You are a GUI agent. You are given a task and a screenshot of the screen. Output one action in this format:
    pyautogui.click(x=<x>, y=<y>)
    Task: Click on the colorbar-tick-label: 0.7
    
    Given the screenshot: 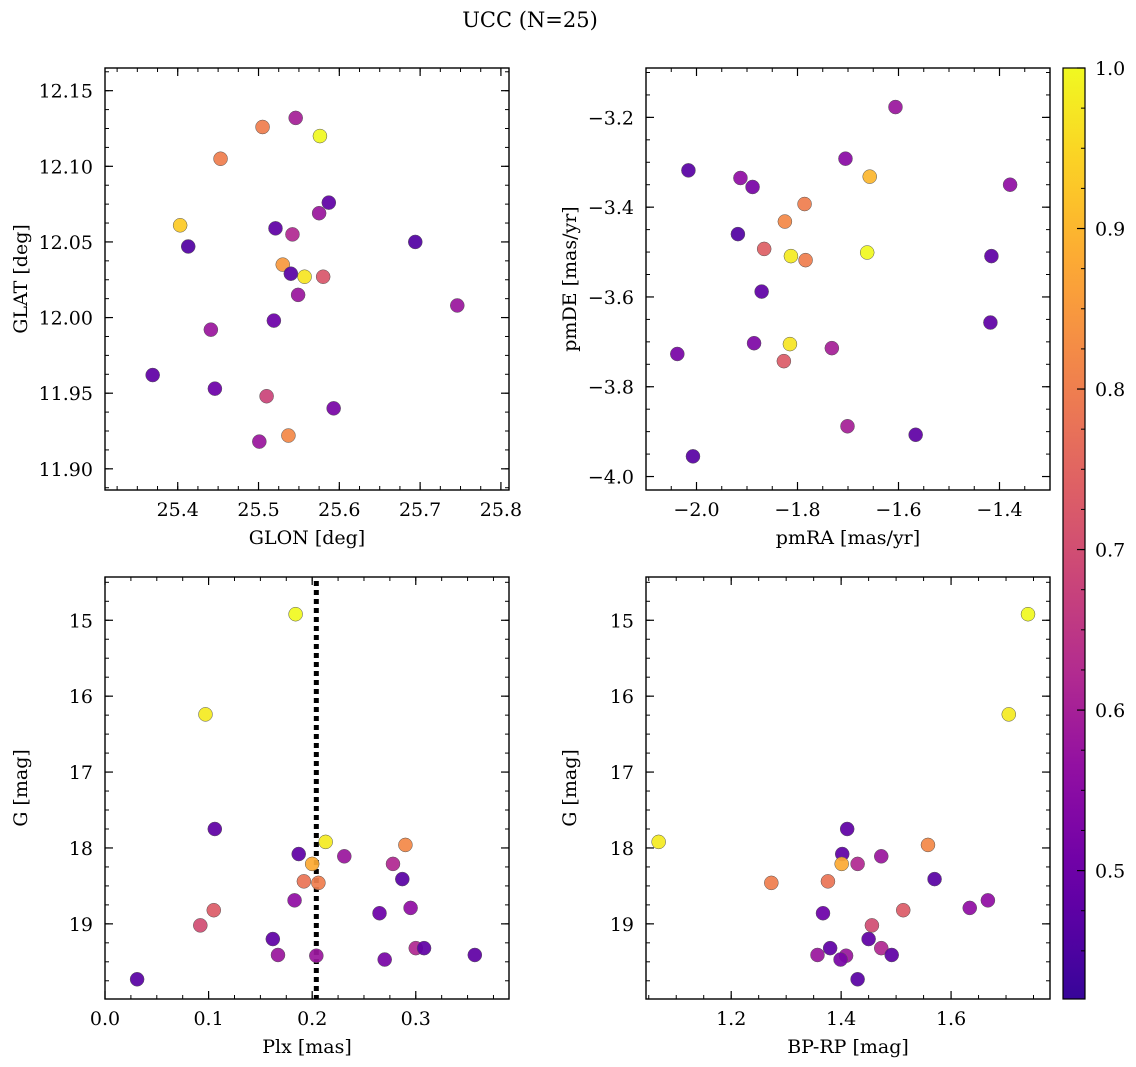 What is the action you would take?
    pyautogui.click(x=1110, y=551)
    